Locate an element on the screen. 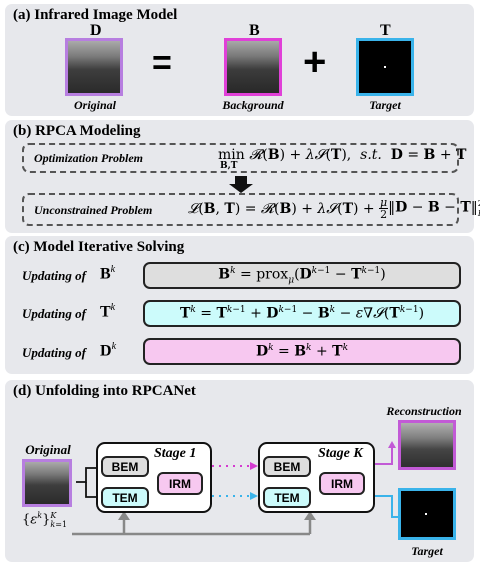  stage-1-label: Stage 1 is located at coordinates (175, 453).